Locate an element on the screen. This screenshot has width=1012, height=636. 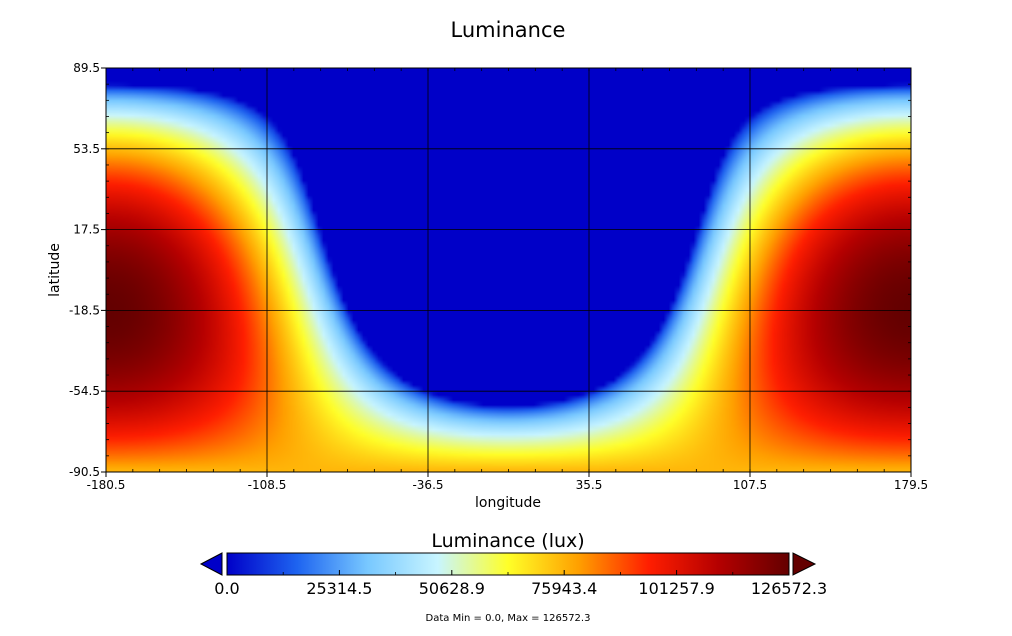
colorbar-tick-label: 0.0 is located at coordinates (226, 588).